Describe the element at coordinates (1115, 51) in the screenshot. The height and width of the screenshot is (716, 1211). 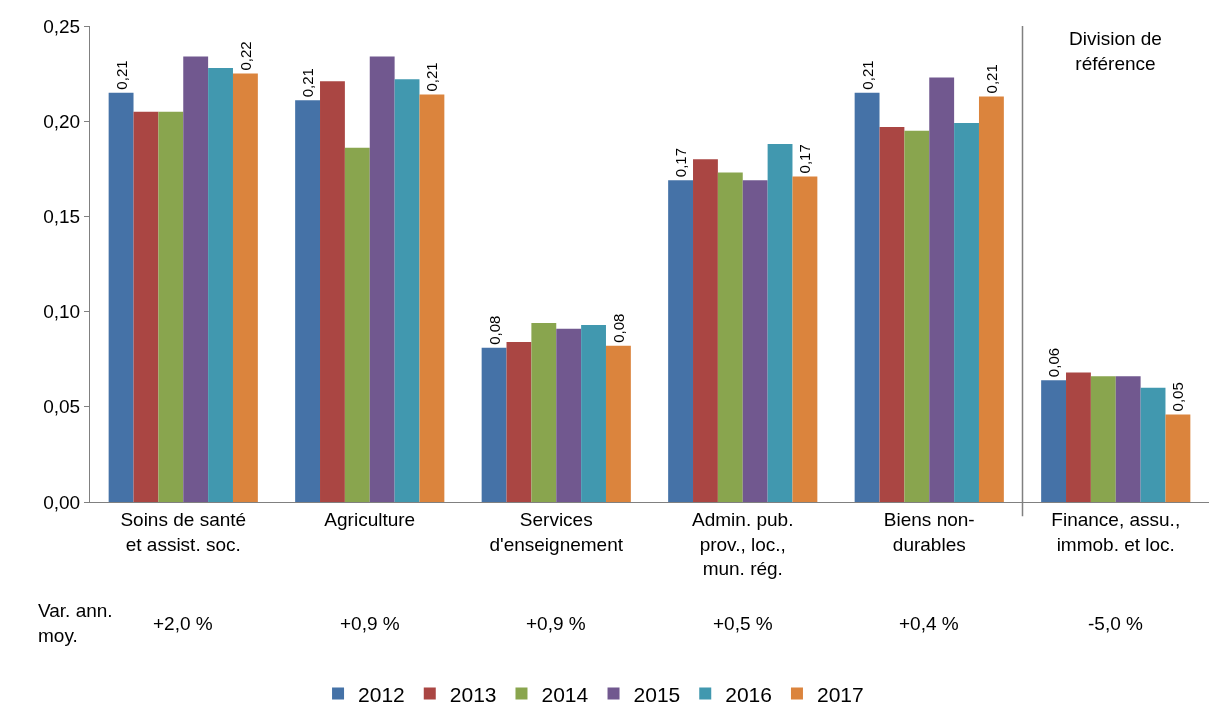
I see `annotation: Division de référence` at that location.